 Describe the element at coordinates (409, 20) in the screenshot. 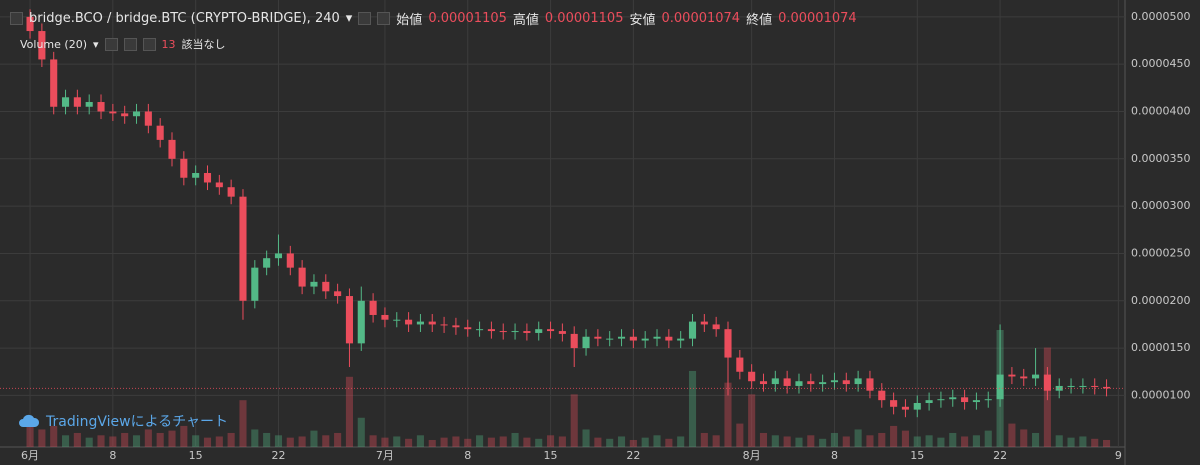

I see `ohlc-label: 始値` at that location.